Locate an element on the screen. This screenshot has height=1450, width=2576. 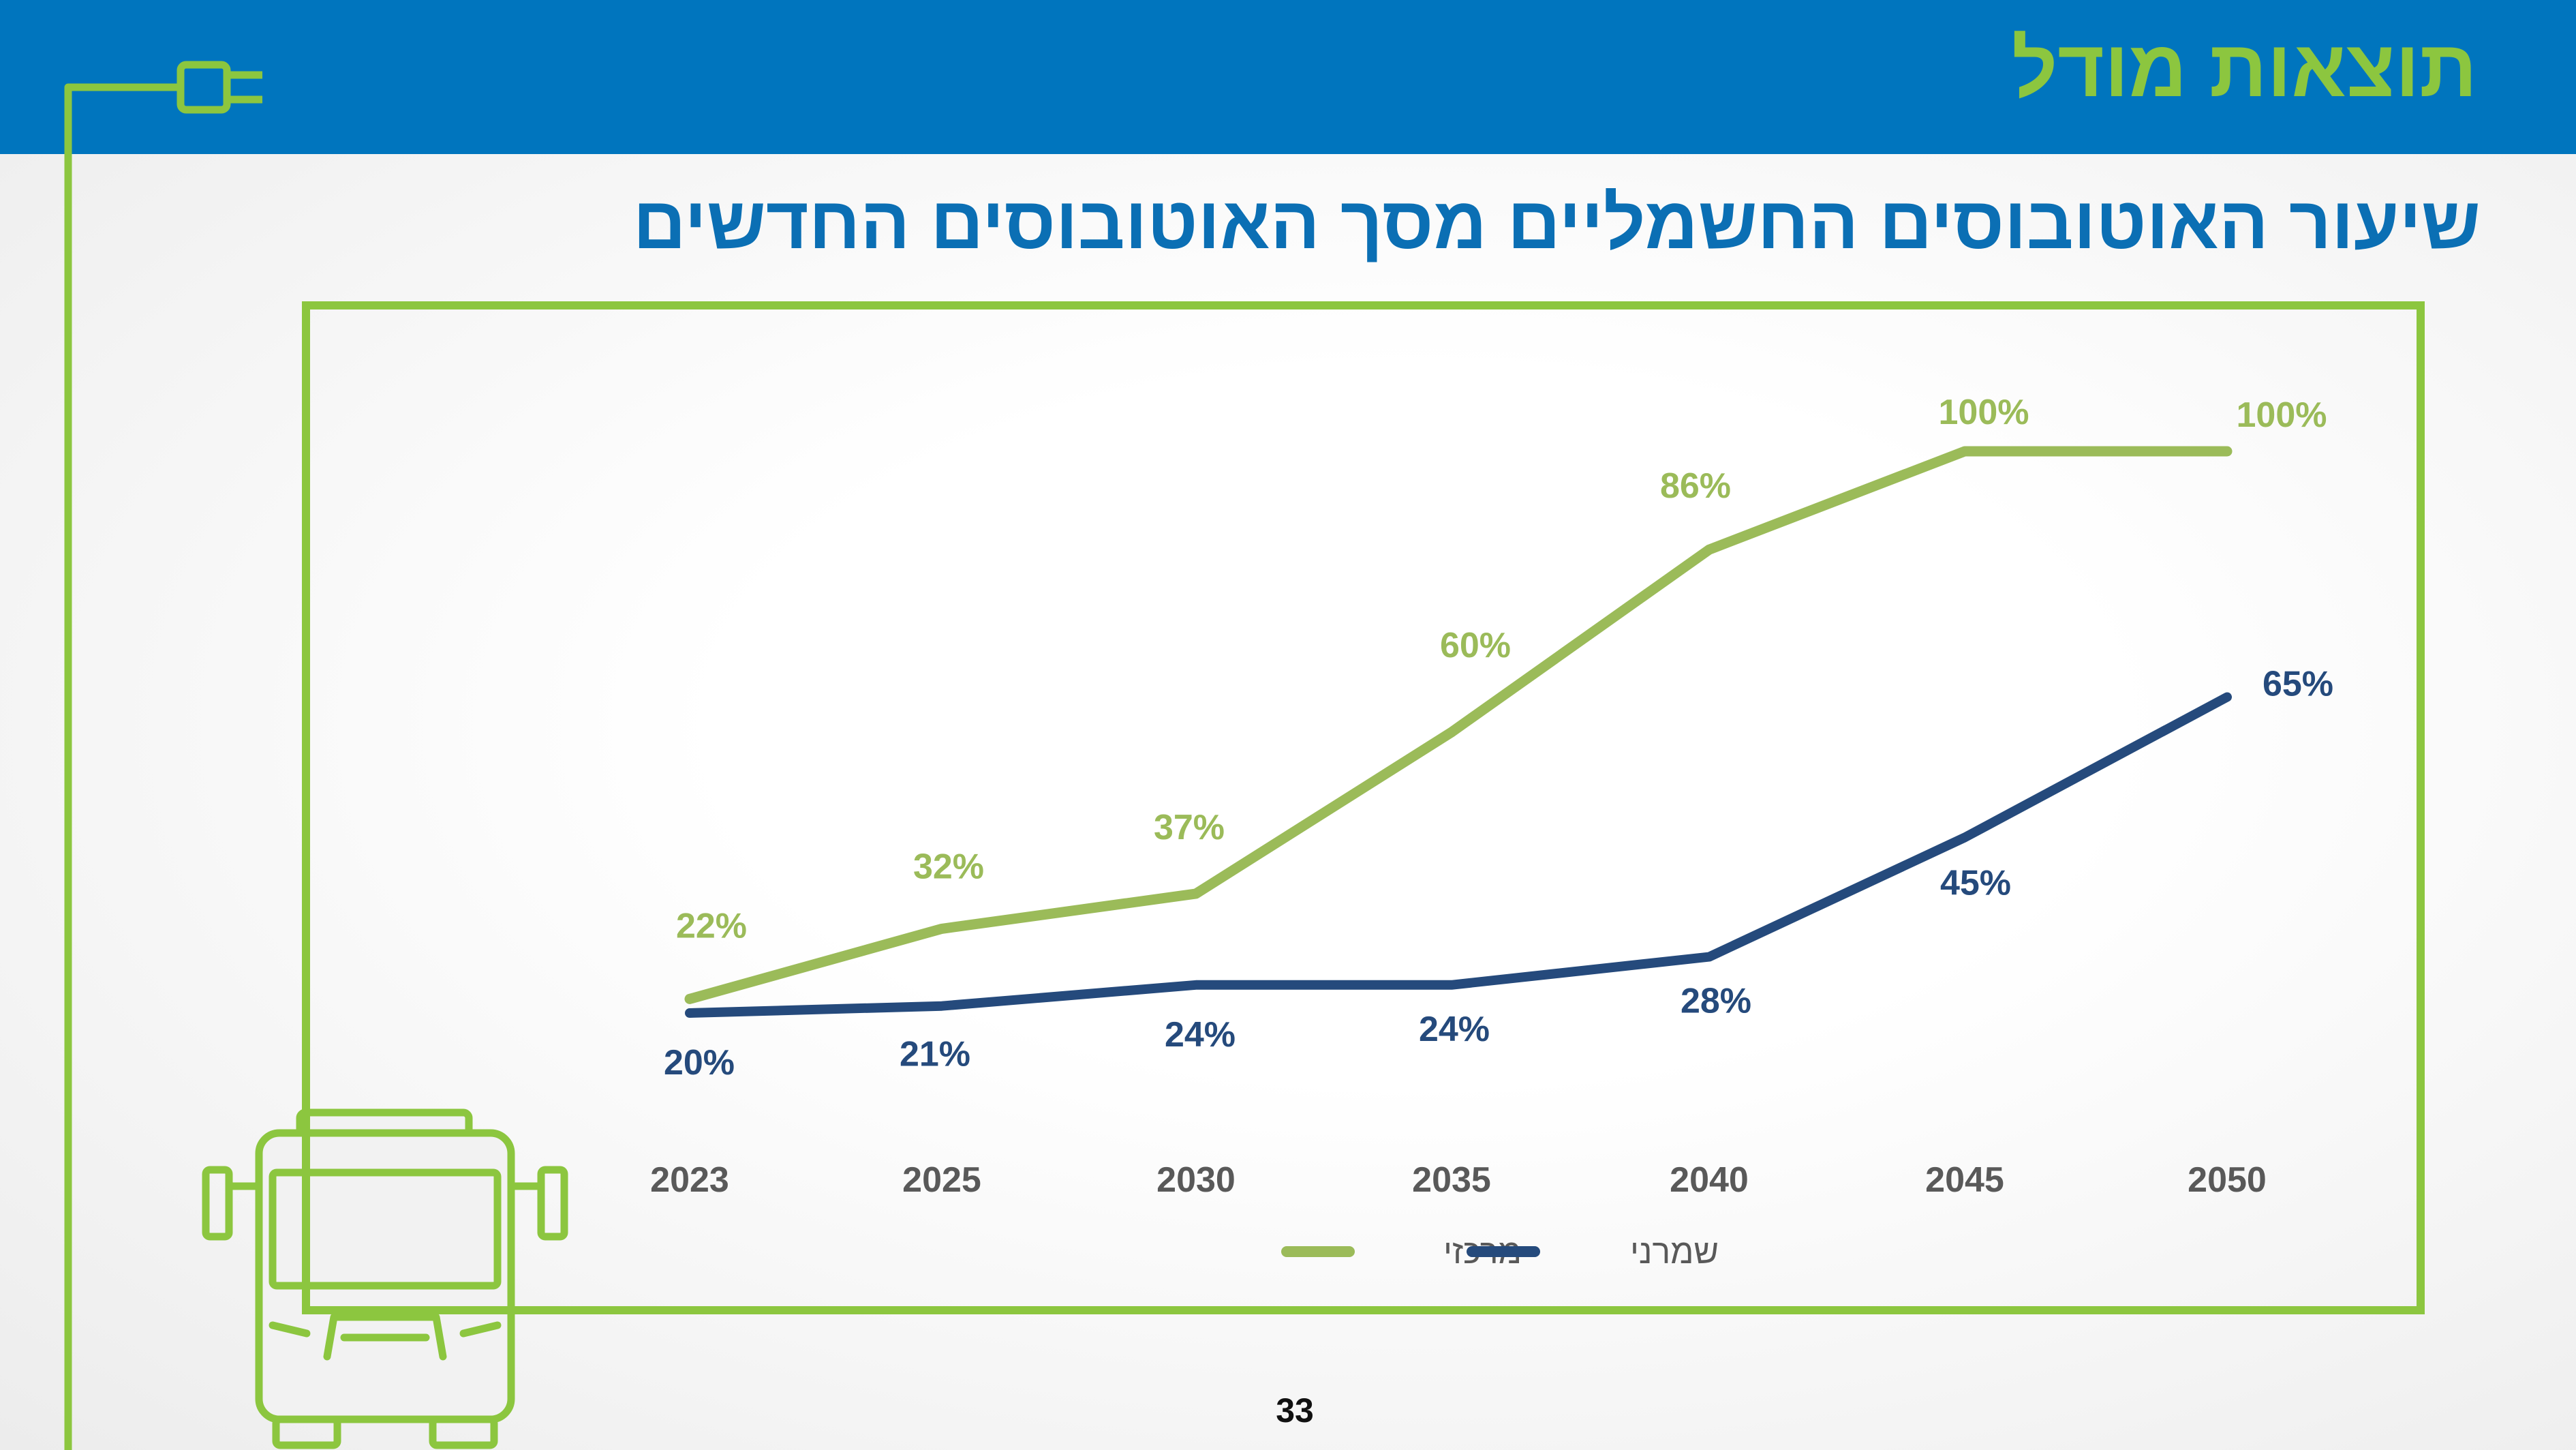
bus-icon is located at coordinates (385, 1278).